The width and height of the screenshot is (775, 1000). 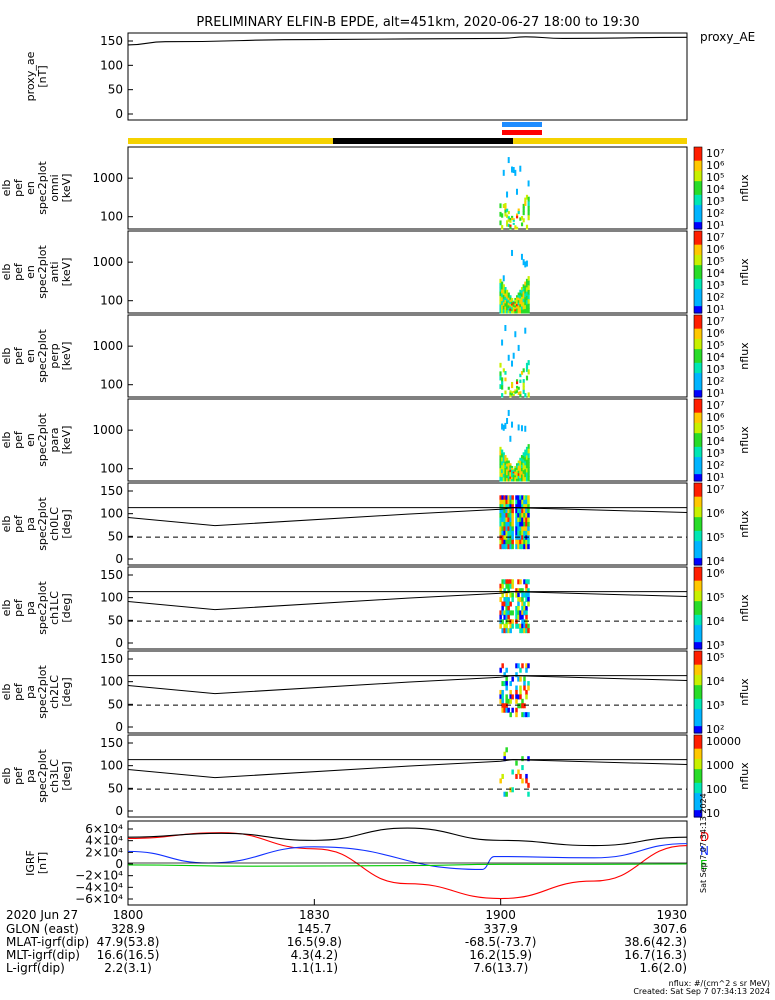 What do you see at coordinates (715, 357) in the screenshot?
I see `colorbar-tick-label: 10⁴` at bounding box center [715, 357].